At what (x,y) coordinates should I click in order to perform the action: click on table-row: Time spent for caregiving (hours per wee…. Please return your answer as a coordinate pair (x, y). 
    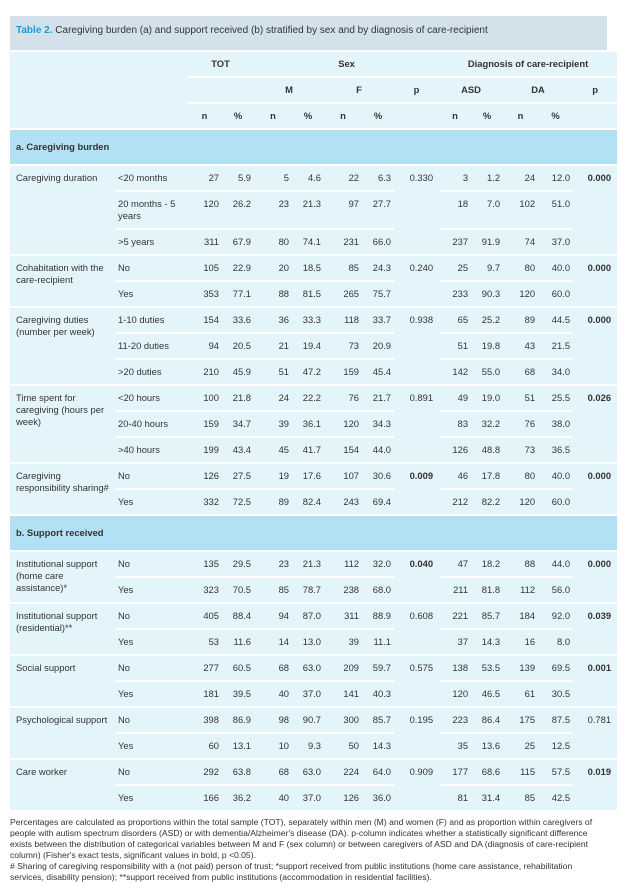
    Looking at the image, I should click on (314, 423).